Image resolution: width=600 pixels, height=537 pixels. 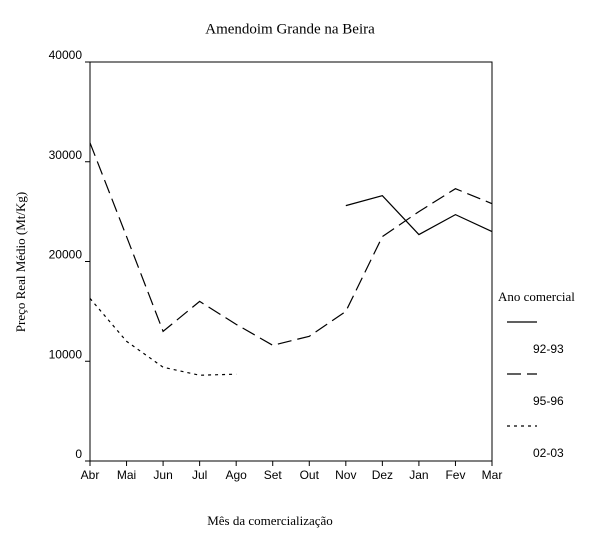 I want to click on legend-label: 95-96, so click(x=548, y=401).